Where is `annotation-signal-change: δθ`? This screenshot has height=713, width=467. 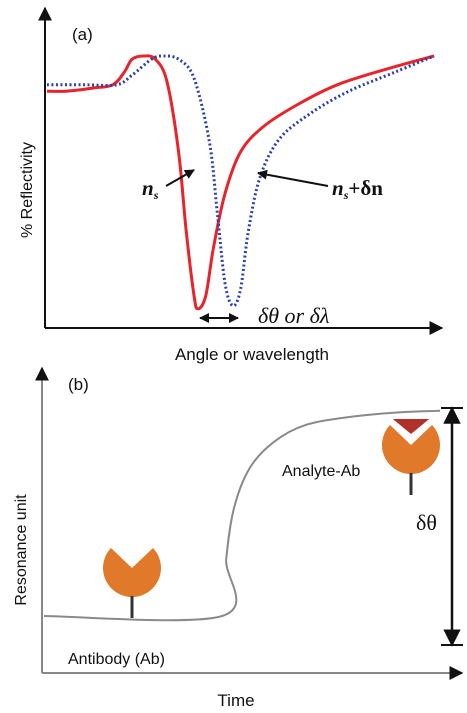 annotation-signal-change: δθ is located at coordinates (426, 522).